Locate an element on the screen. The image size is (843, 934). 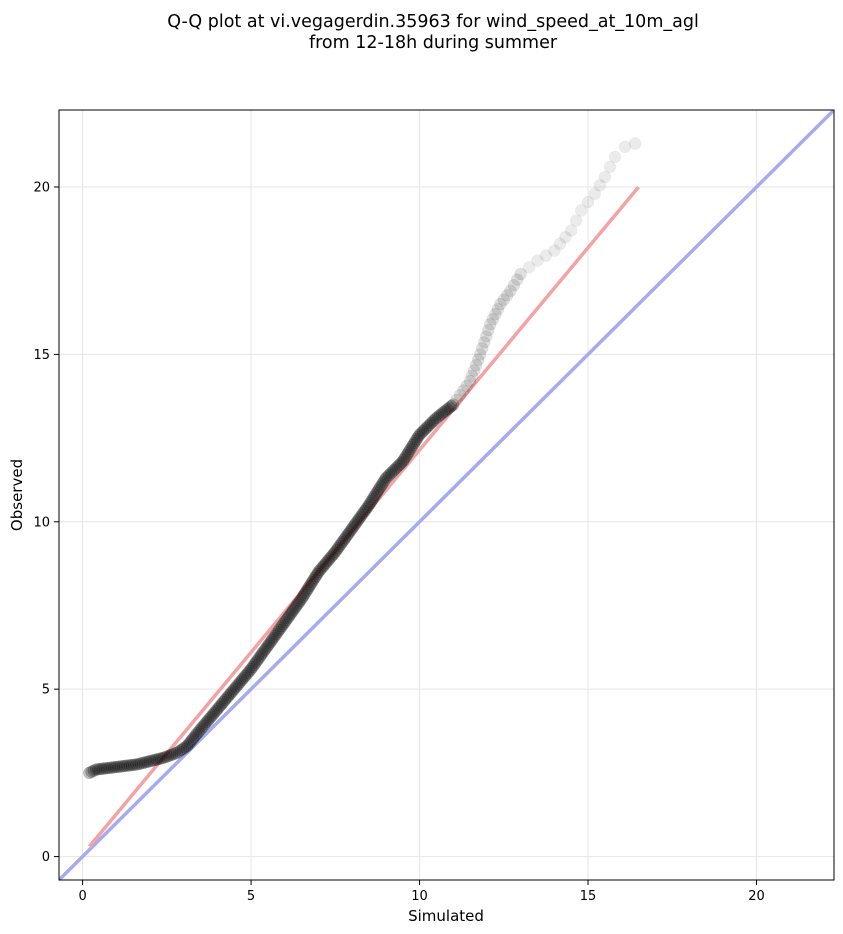
y-tick-label-3: 15 is located at coordinates (41, 355).